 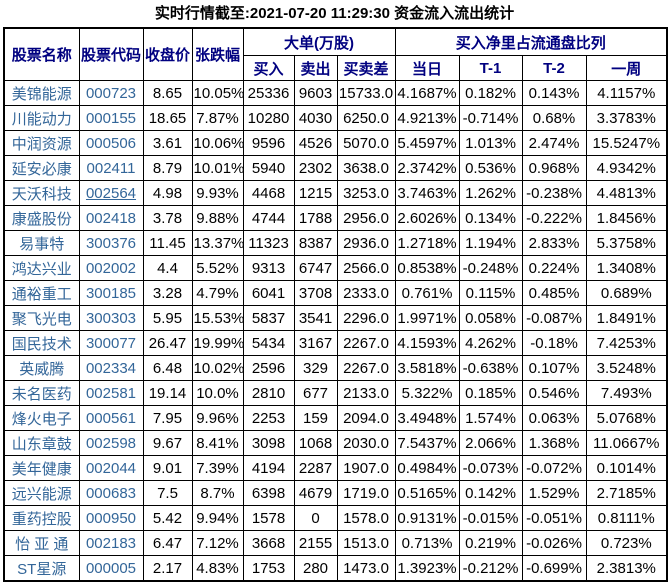 I want to click on close-price-cell: 5.42, so click(x=167, y=518).